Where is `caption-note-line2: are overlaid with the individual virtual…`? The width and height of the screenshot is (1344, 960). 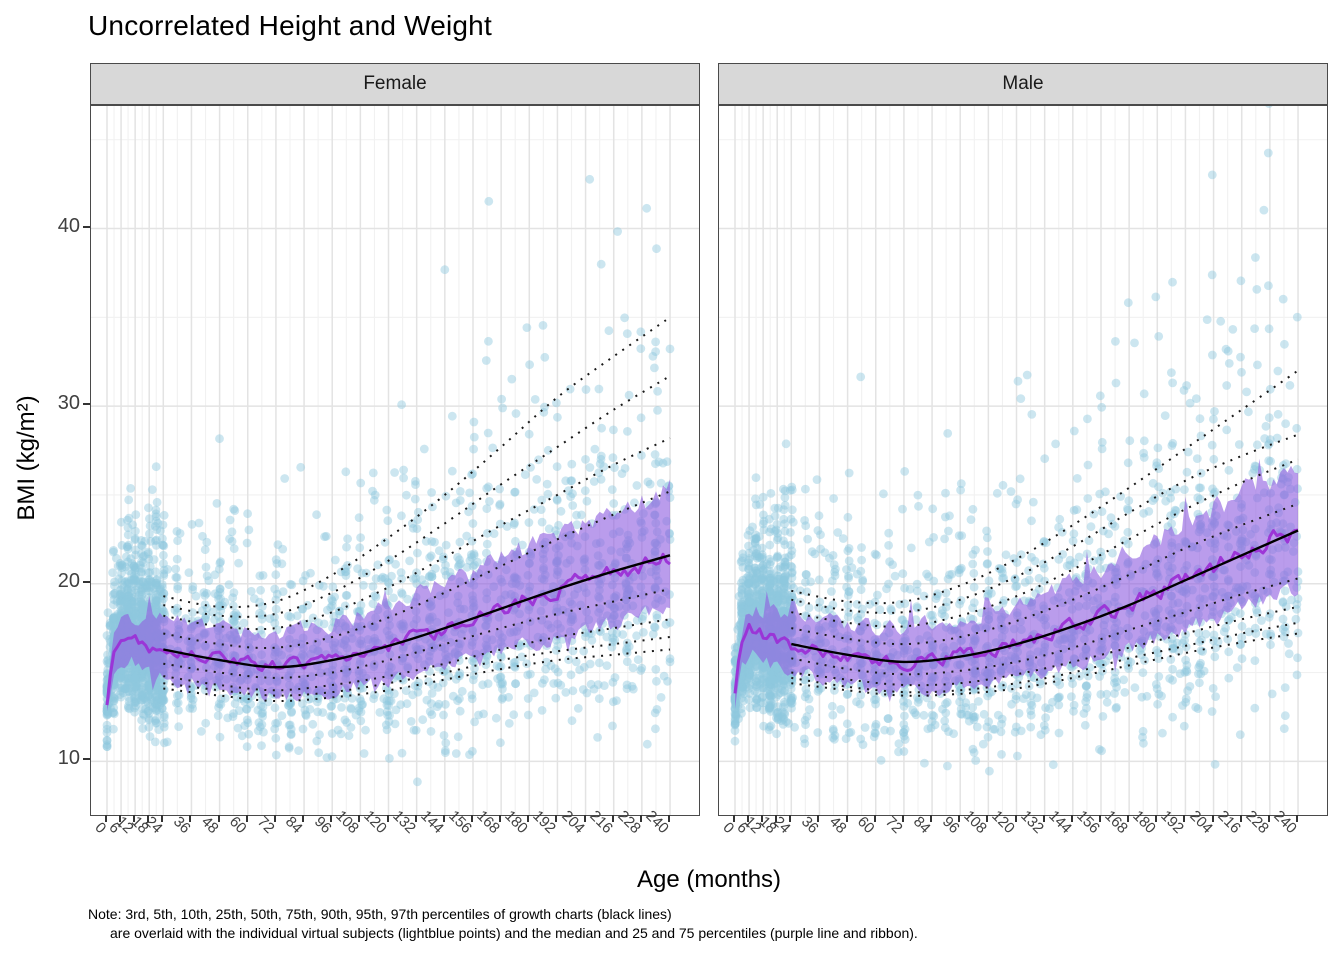
caption-note-line2: are overlaid with the individual virtual… is located at coordinates (514, 933).